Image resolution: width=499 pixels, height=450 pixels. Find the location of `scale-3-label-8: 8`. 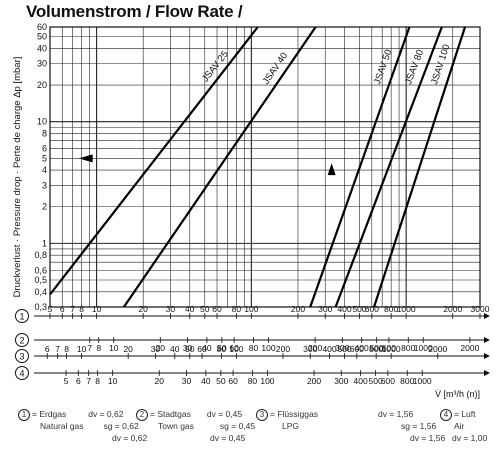

scale-3-label-8: 8 is located at coordinates (66, 349).